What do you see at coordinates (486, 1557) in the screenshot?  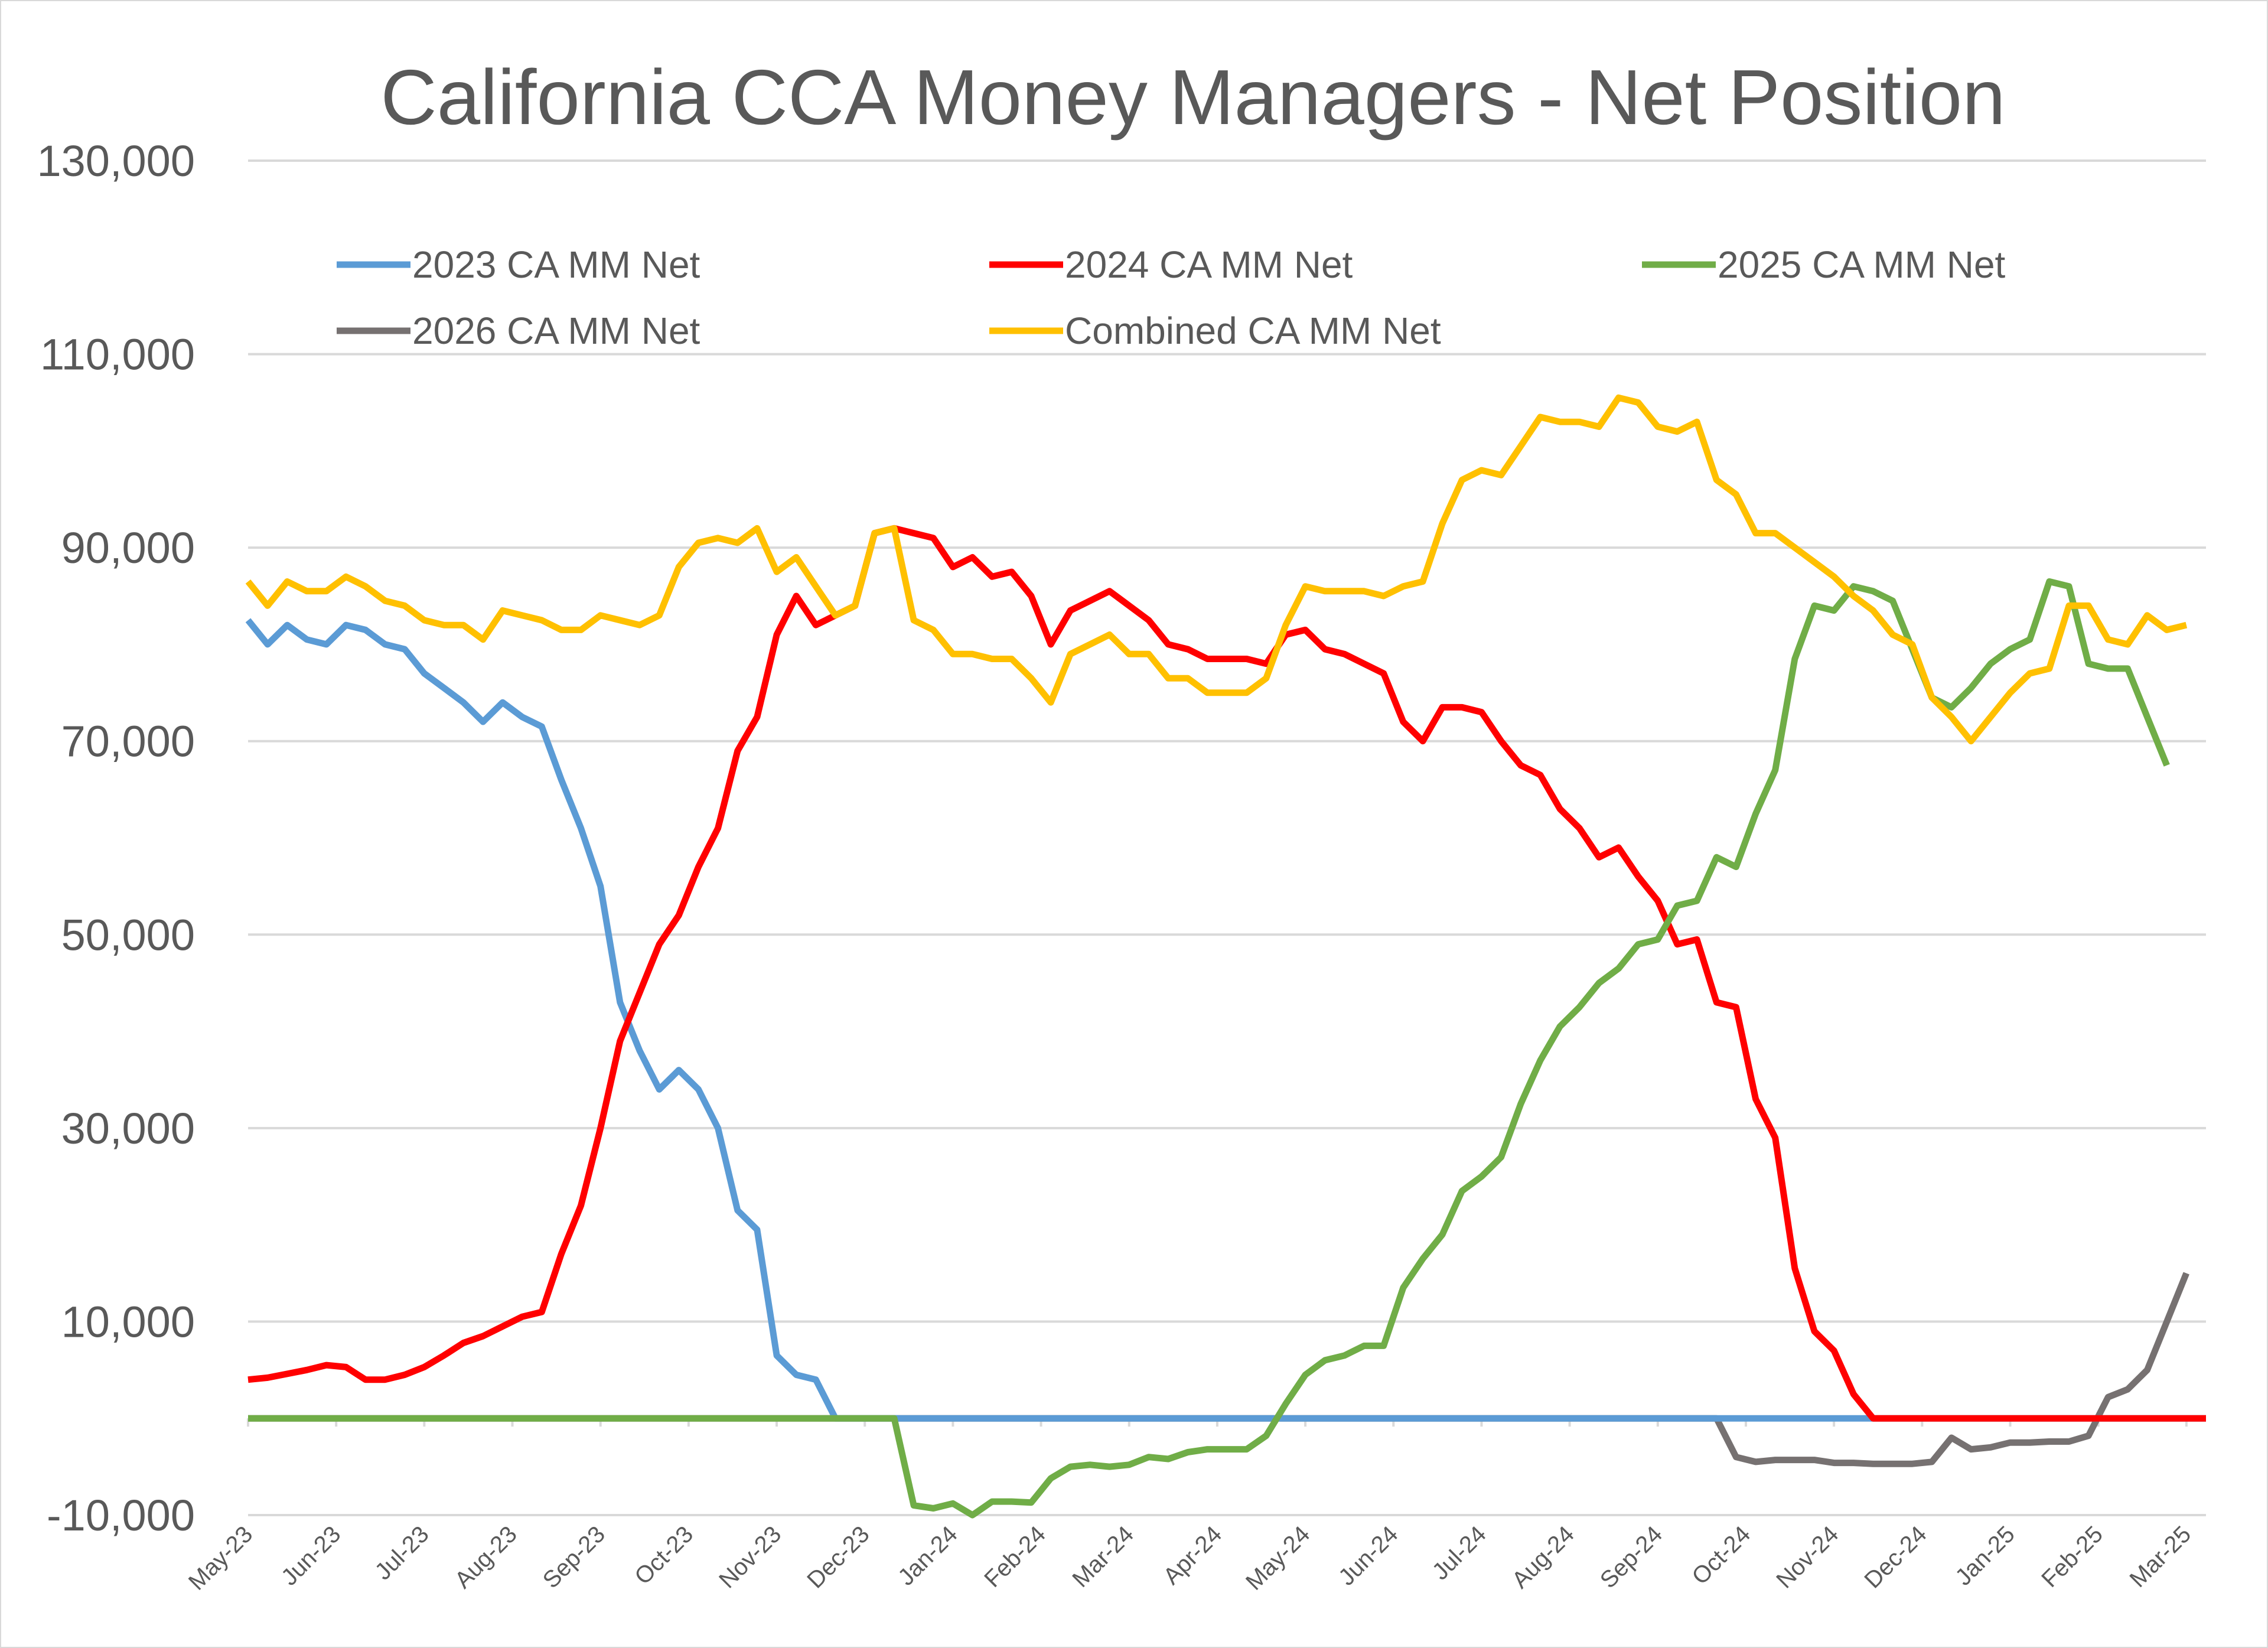 I see `x-tick-label: Aug-23` at bounding box center [486, 1557].